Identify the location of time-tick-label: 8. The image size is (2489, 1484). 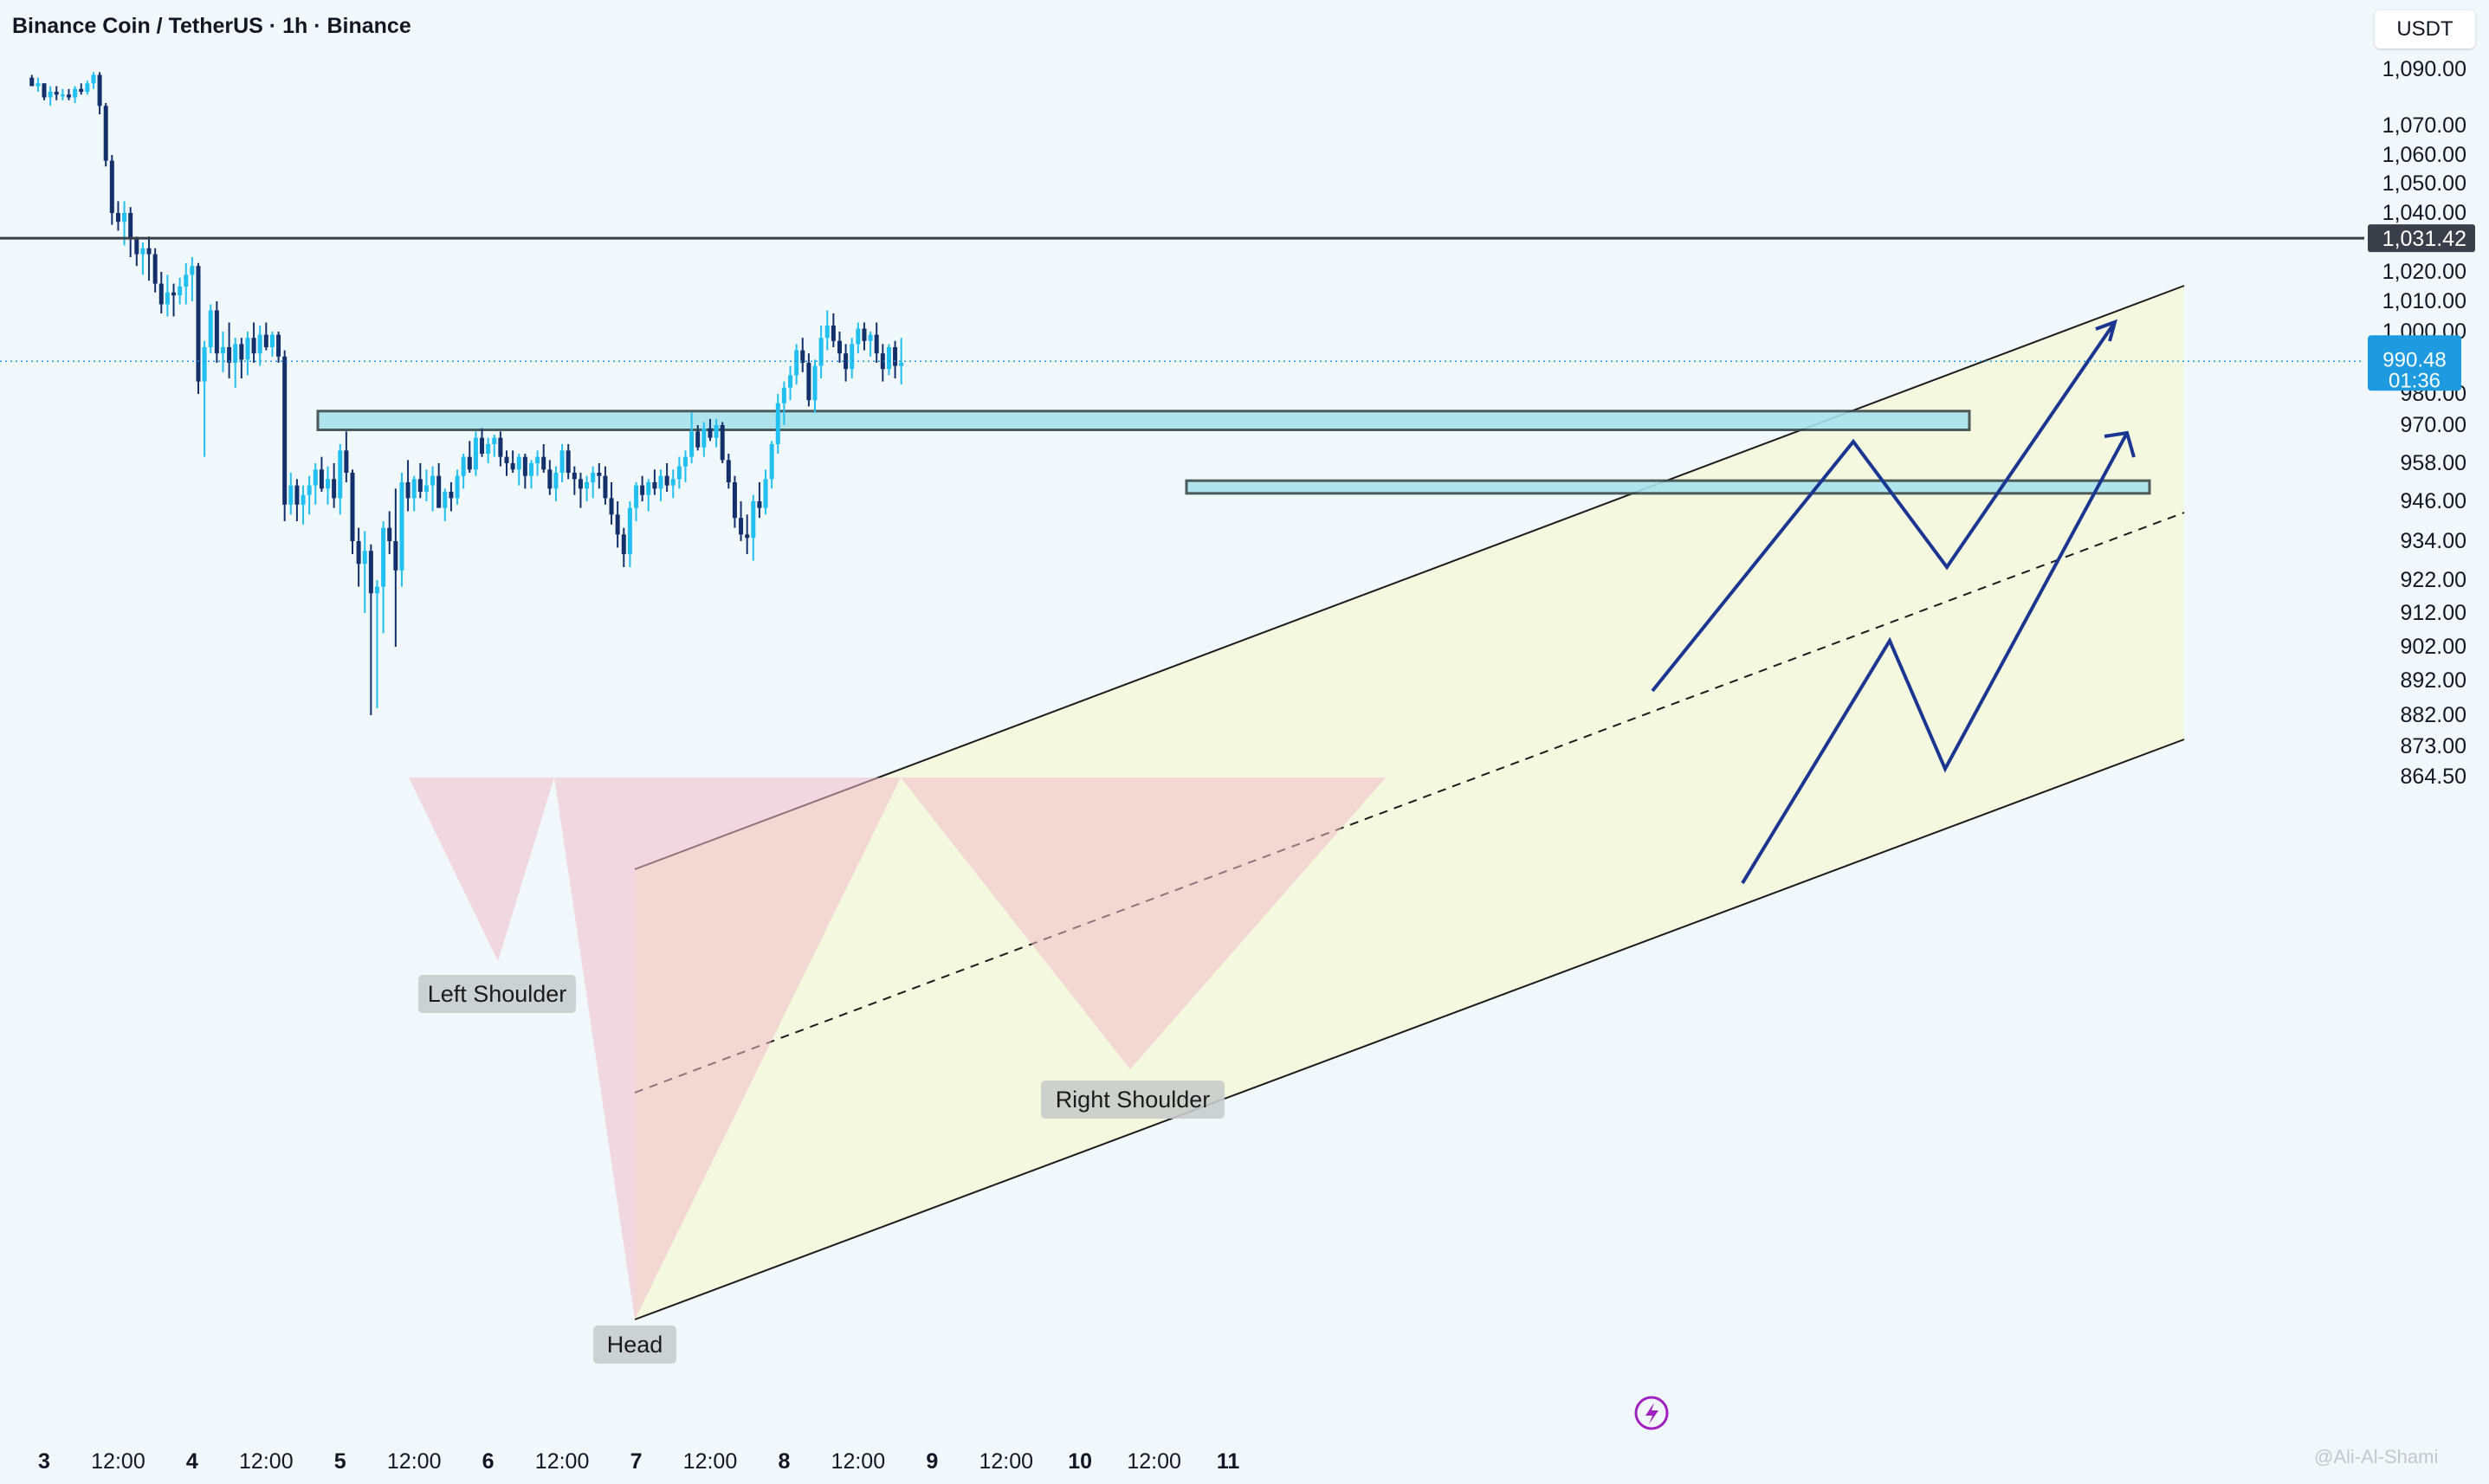
(784, 1461).